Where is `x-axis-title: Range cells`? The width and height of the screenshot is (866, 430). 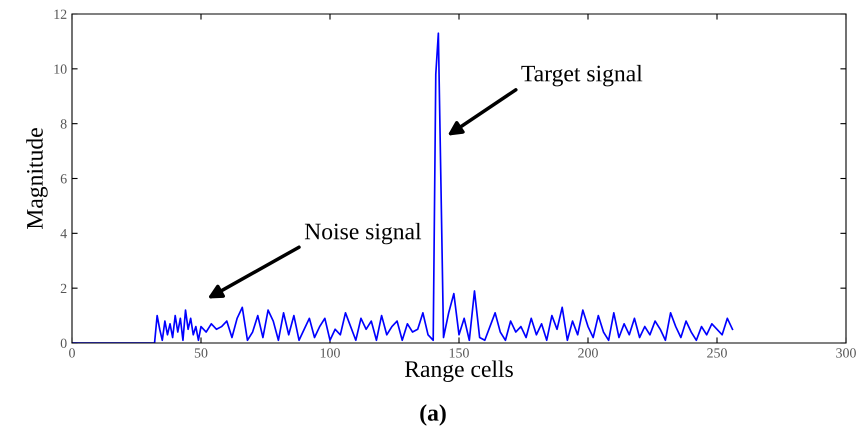 x-axis-title: Range cells is located at coordinates (458, 371).